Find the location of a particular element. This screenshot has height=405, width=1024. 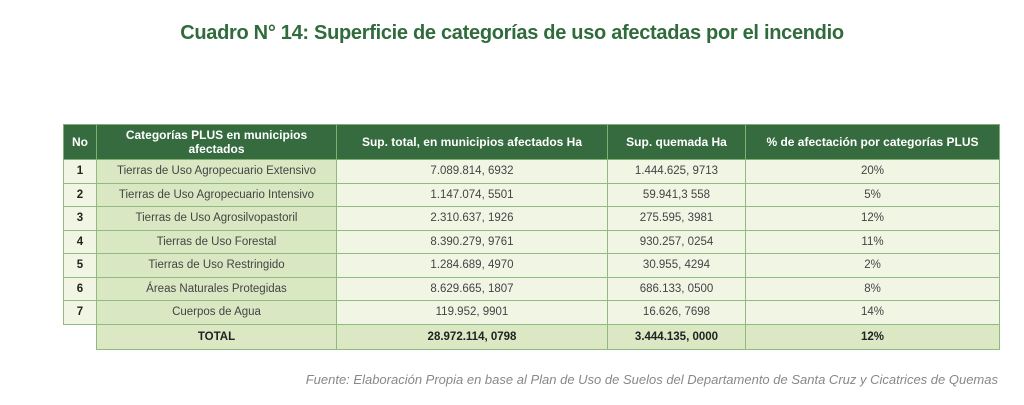

total-area-cell: 1.284.689, 4970 is located at coordinates (472, 265).